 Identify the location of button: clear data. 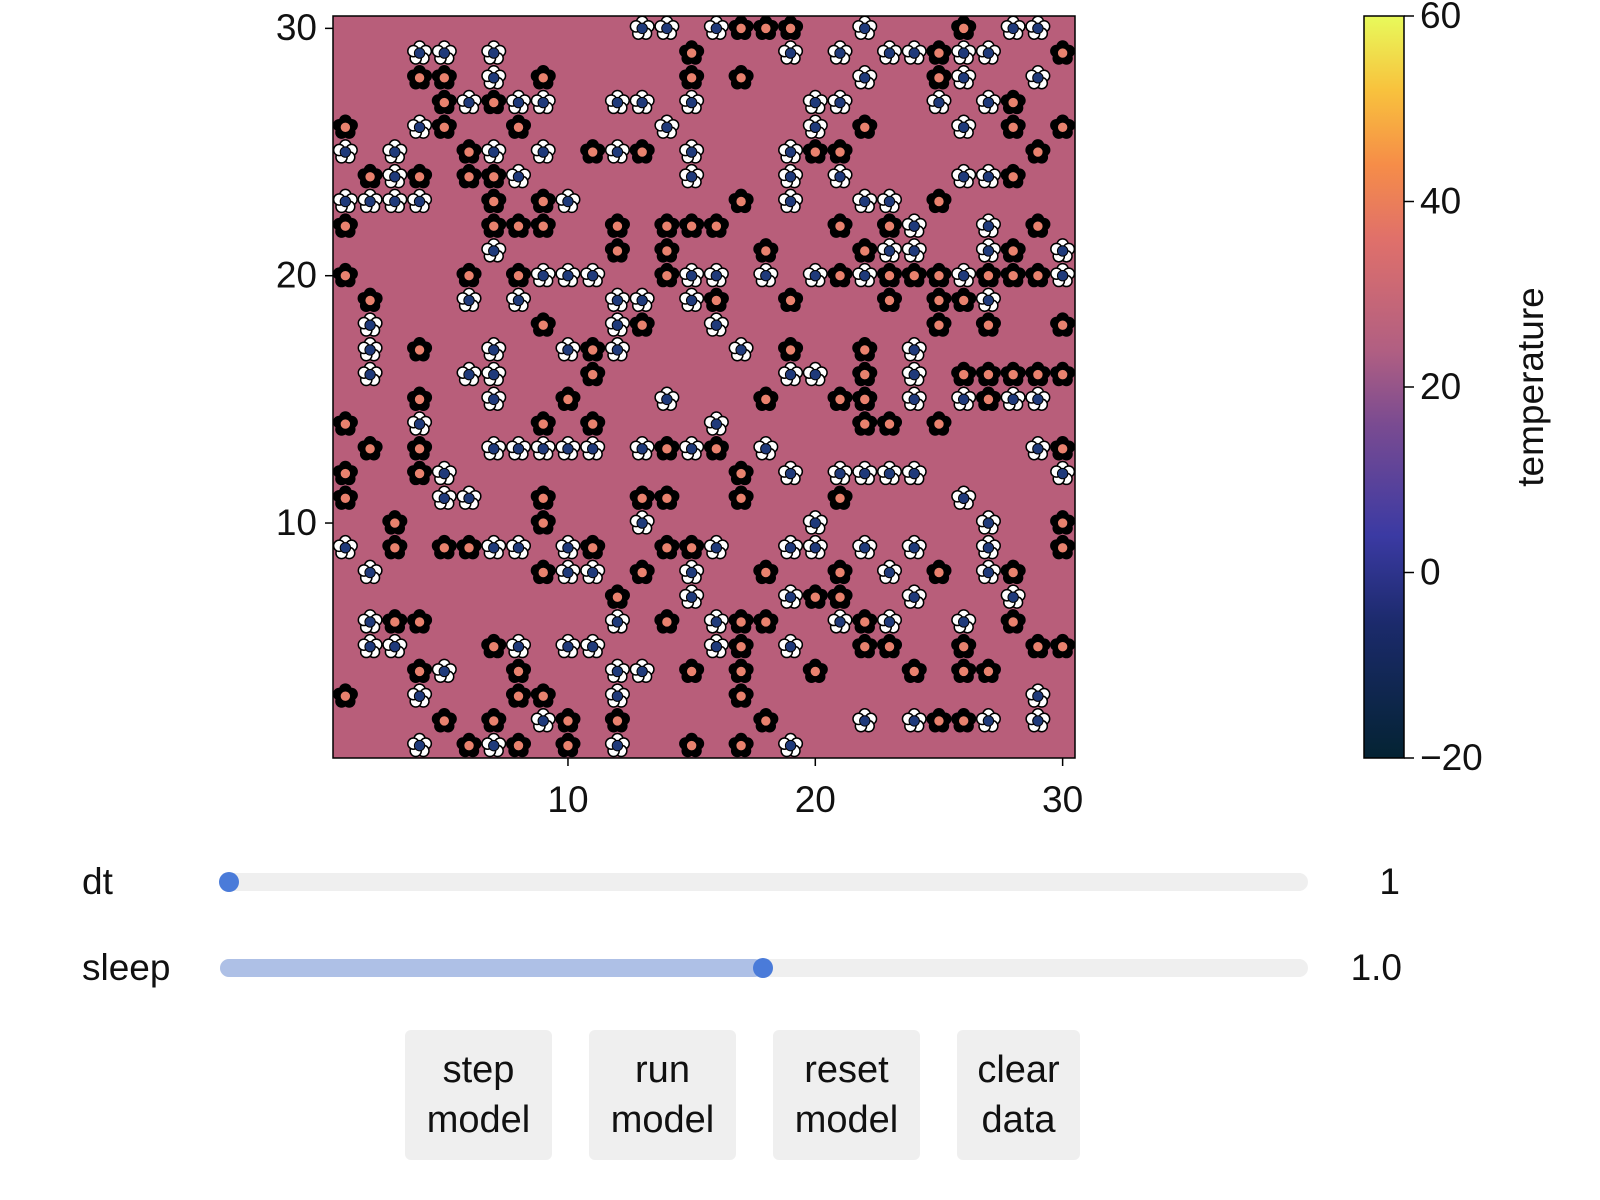
(1018, 1095).